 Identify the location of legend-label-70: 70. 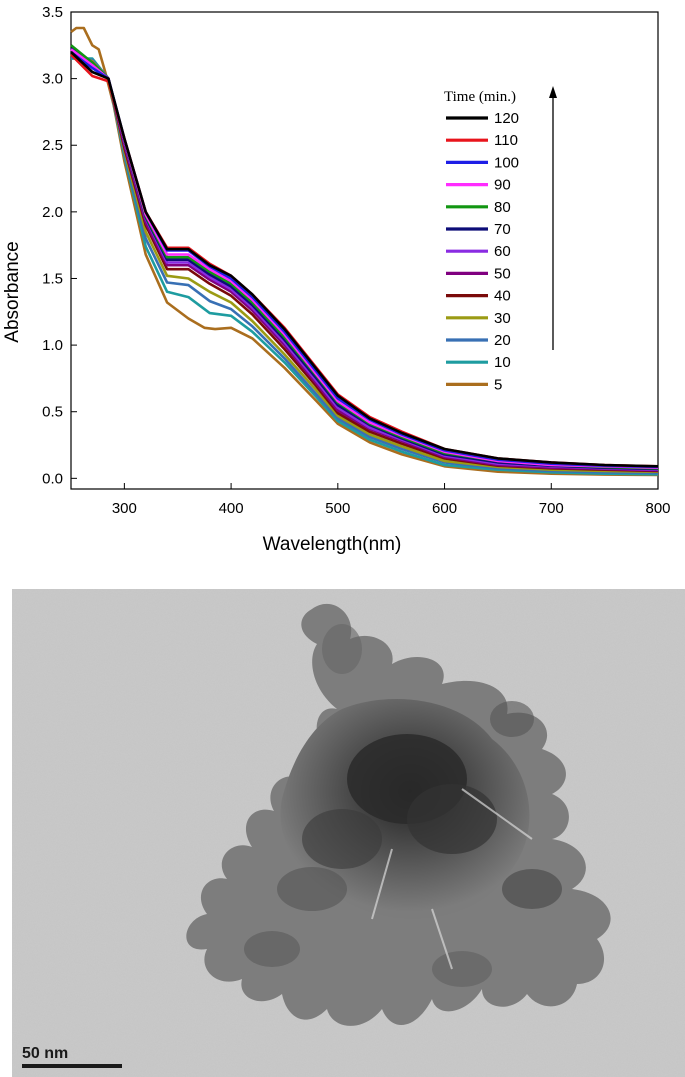
(502, 229).